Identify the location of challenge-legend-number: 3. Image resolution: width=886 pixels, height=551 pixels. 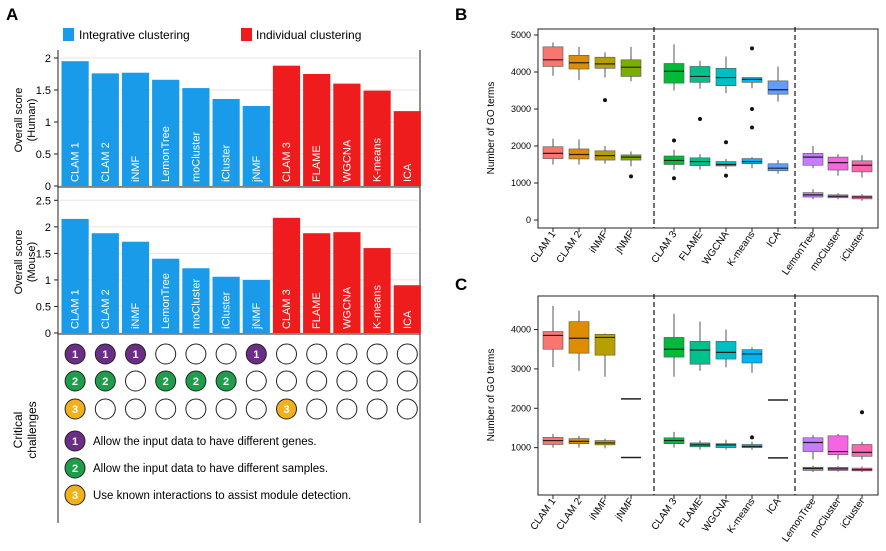
(75, 496).